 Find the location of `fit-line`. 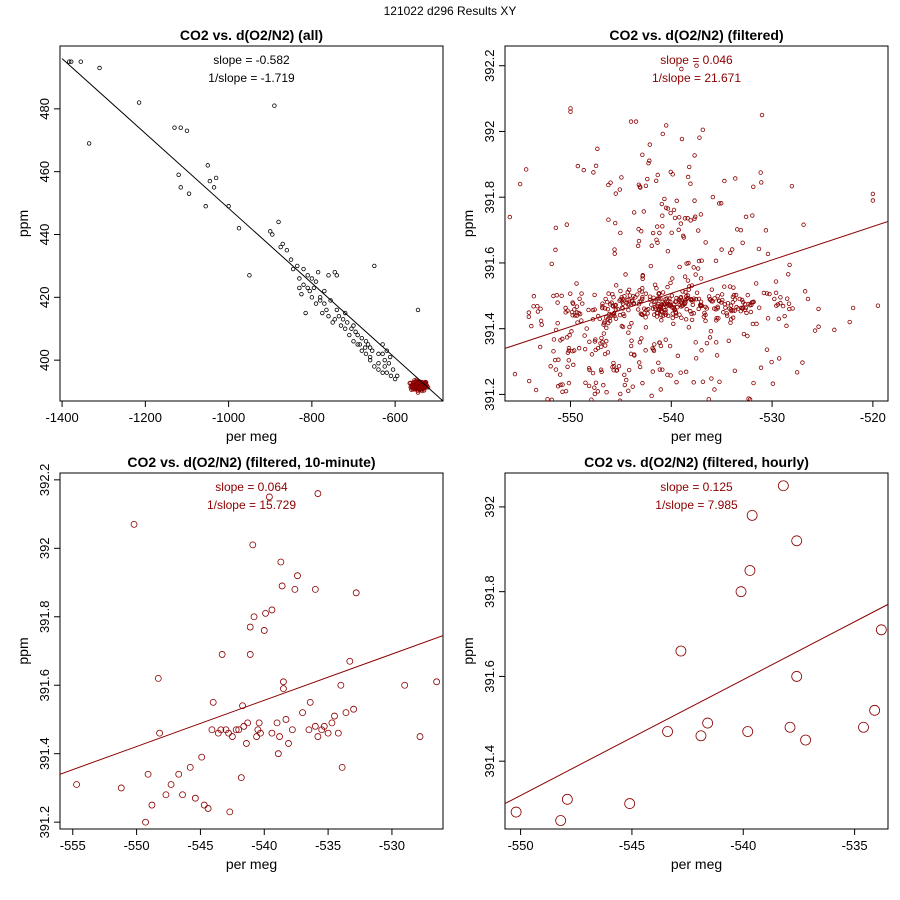

fit-line is located at coordinates (696, 285).